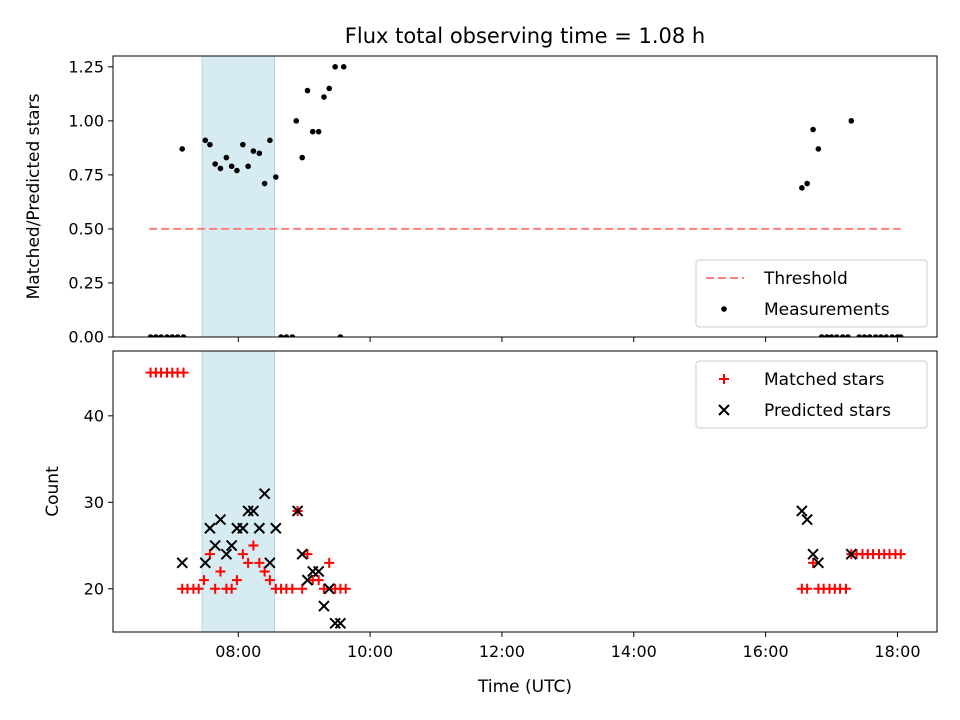  What do you see at coordinates (766, 651) in the screenshot?
I see `x-tick-label: 16:00` at bounding box center [766, 651].